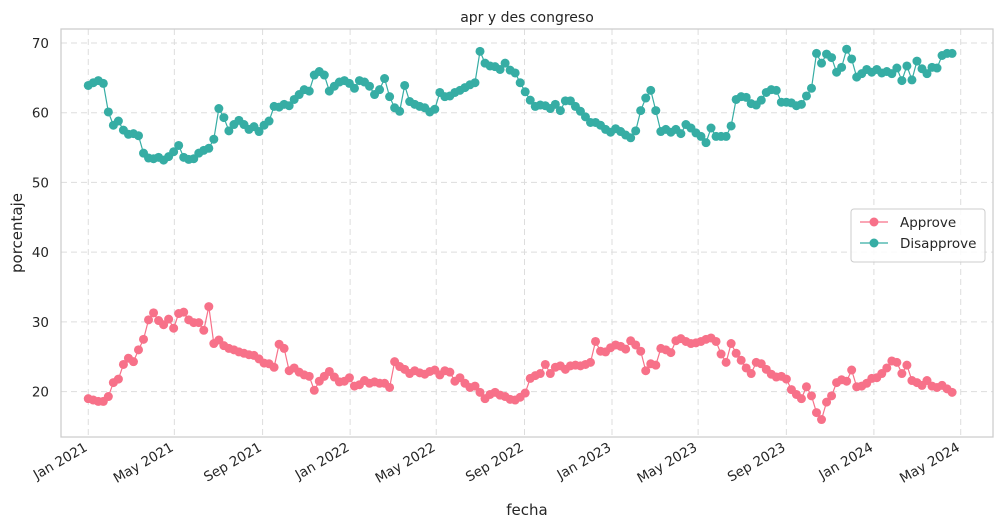 The image size is (1000, 531). Describe the element at coordinates (40, 183) in the screenshot. I see `y-tick-label: 50` at that location.